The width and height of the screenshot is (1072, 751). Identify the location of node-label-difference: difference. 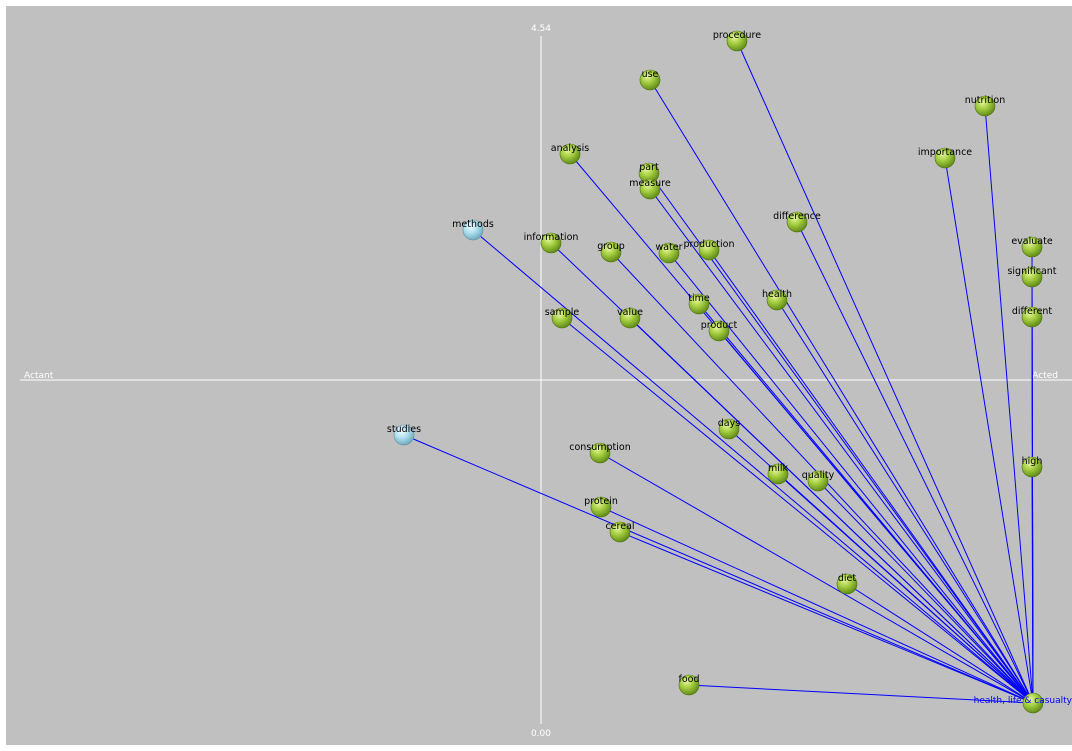
(797, 216).